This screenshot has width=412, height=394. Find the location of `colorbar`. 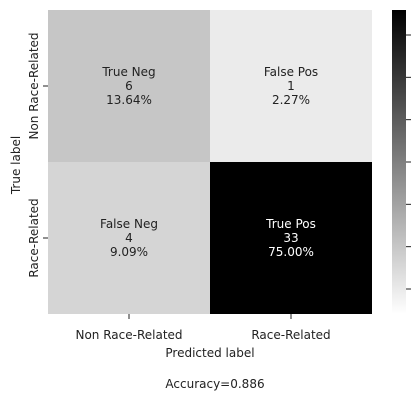

colorbar is located at coordinates (401, 162).